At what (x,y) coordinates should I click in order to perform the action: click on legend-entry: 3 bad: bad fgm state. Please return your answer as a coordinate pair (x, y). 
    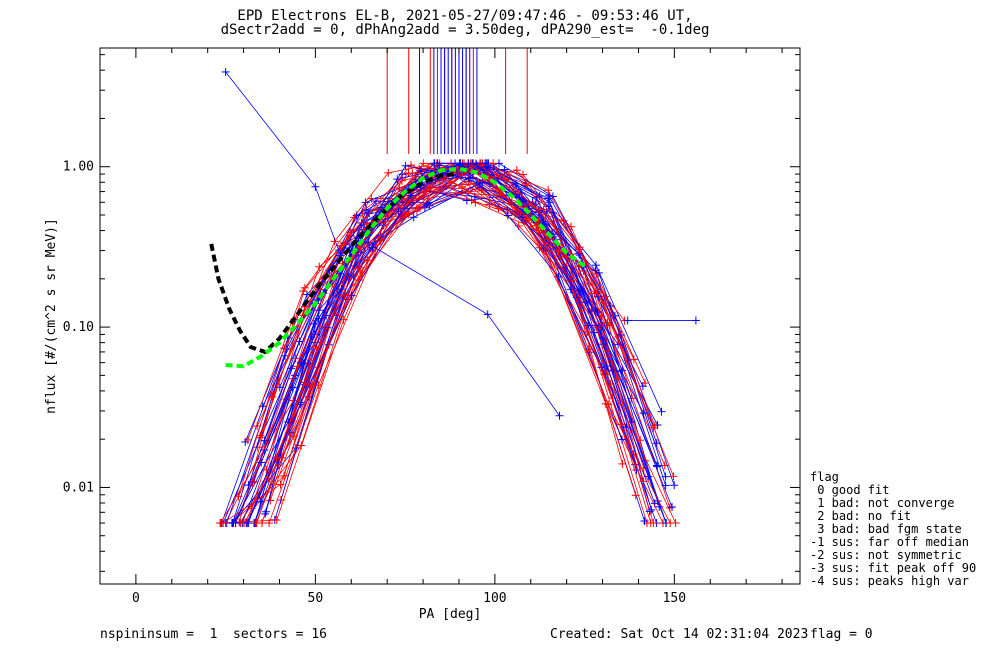
    Looking at the image, I should click on (886, 529).